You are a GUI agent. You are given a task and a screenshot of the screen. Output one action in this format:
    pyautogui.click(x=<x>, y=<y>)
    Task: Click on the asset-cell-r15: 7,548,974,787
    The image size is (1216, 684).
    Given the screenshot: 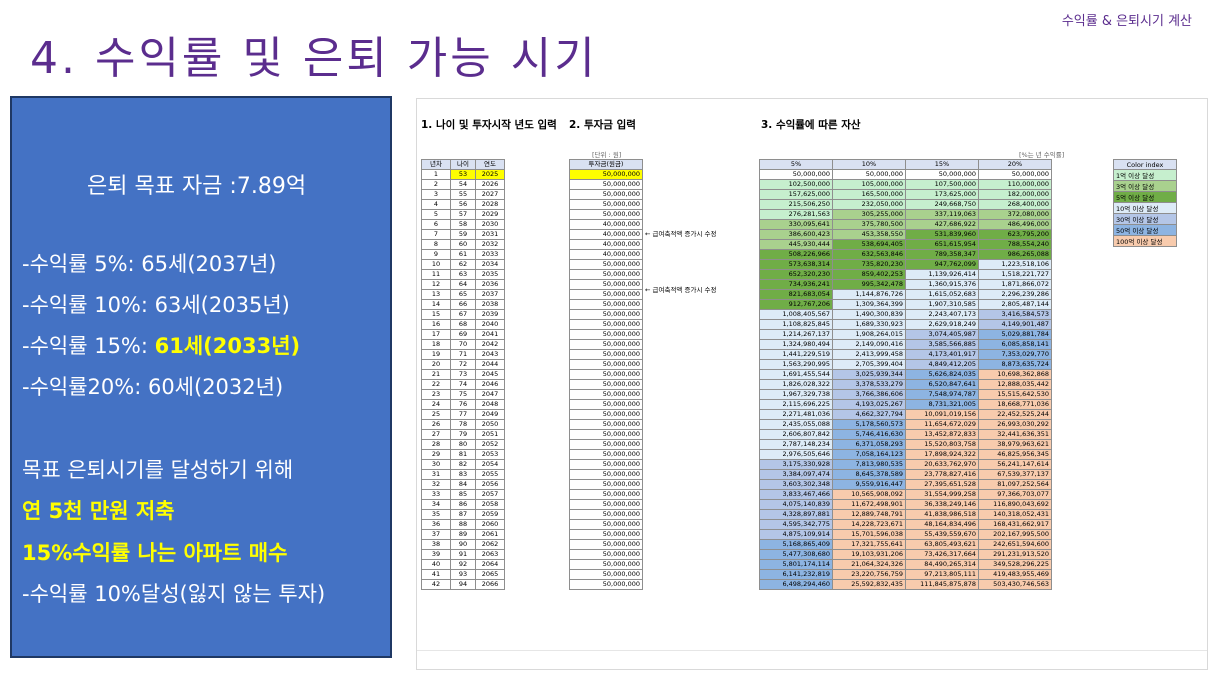 What is the action you would take?
    pyautogui.click(x=942, y=394)
    